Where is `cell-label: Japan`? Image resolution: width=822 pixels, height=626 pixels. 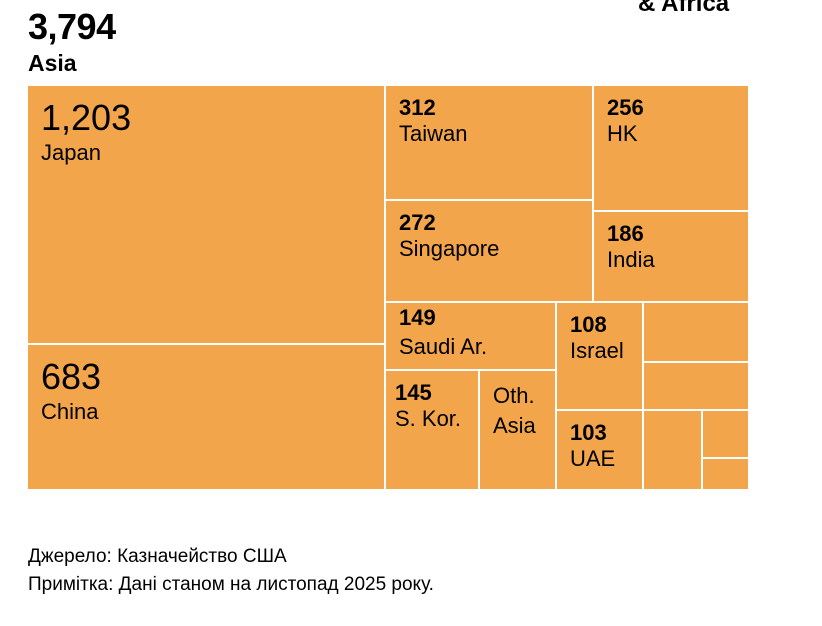 cell-label: Japan is located at coordinates (71, 152).